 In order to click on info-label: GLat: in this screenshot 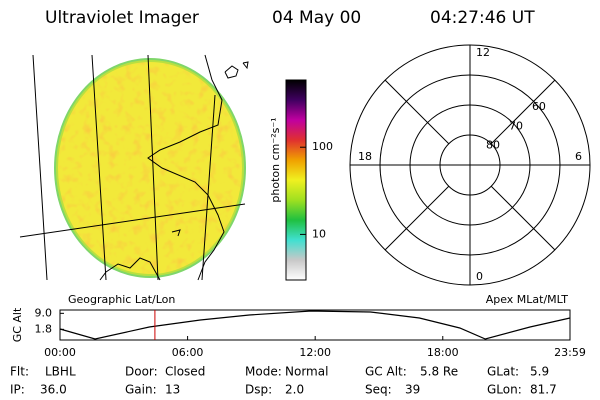, I will do `click(503, 372)`.